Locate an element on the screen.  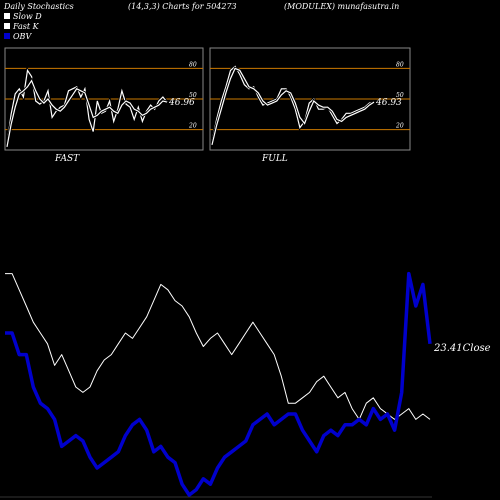
legend-swatch-obv is located at coordinates (7, 36).